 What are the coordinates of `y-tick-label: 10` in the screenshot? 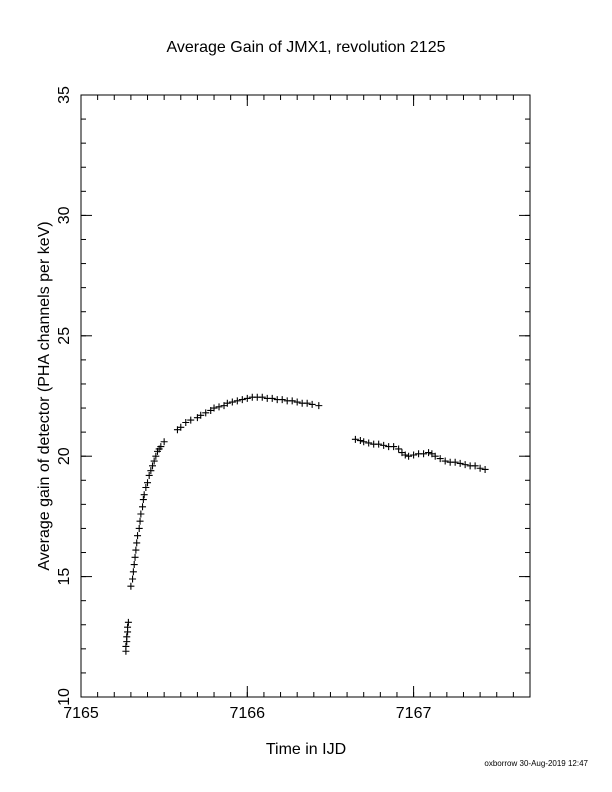 It's located at (64, 697).